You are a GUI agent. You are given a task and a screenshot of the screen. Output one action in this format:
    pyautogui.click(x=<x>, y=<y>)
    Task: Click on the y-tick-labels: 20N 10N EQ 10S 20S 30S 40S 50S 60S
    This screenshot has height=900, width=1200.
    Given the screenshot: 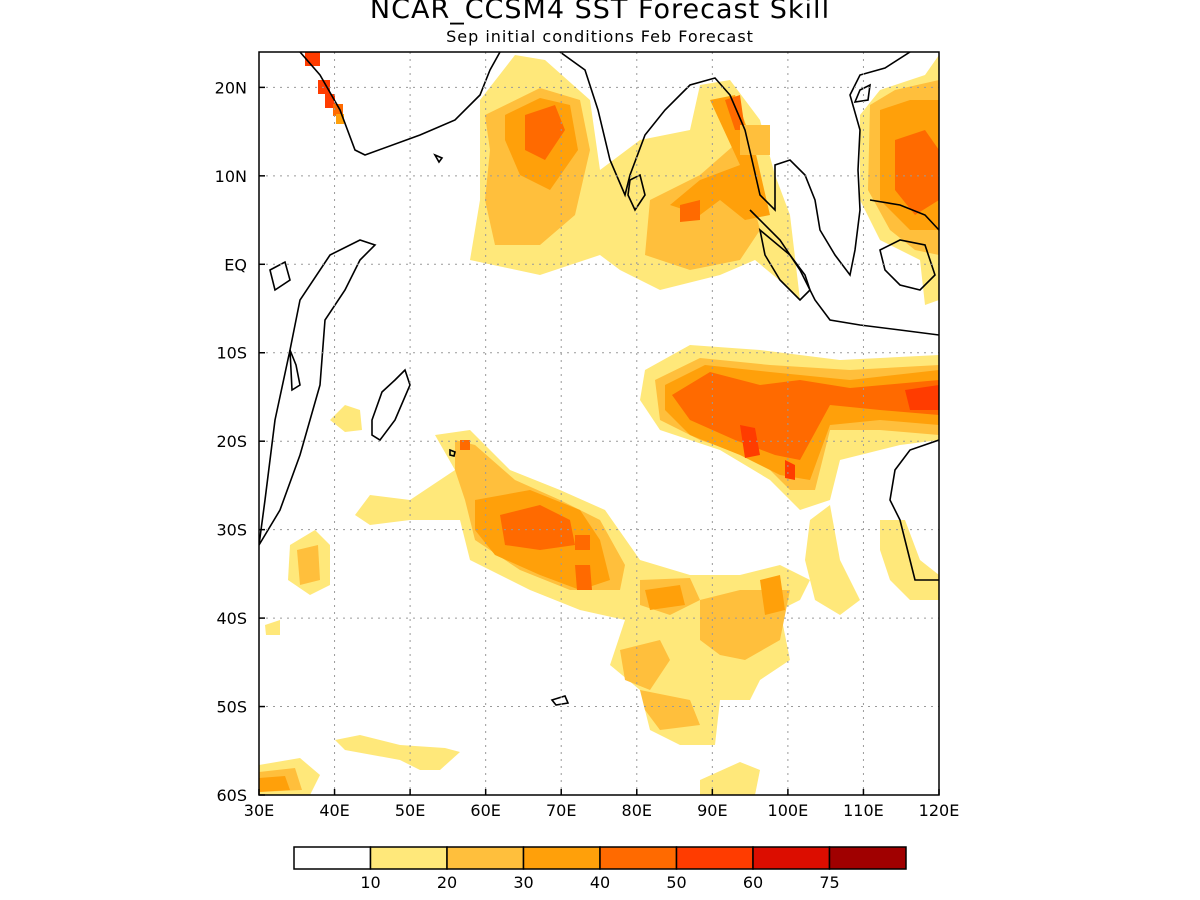 What is the action you would take?
    pyautogui.click(x=231, y=441)
    